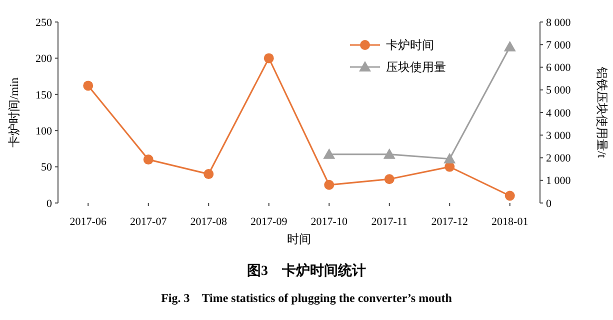 The height and width of the screenshot is (320, 613). Describe the element at coordinates (269, 222) in the screenshot. I see `x-tick-label: 2017-09` at that location.